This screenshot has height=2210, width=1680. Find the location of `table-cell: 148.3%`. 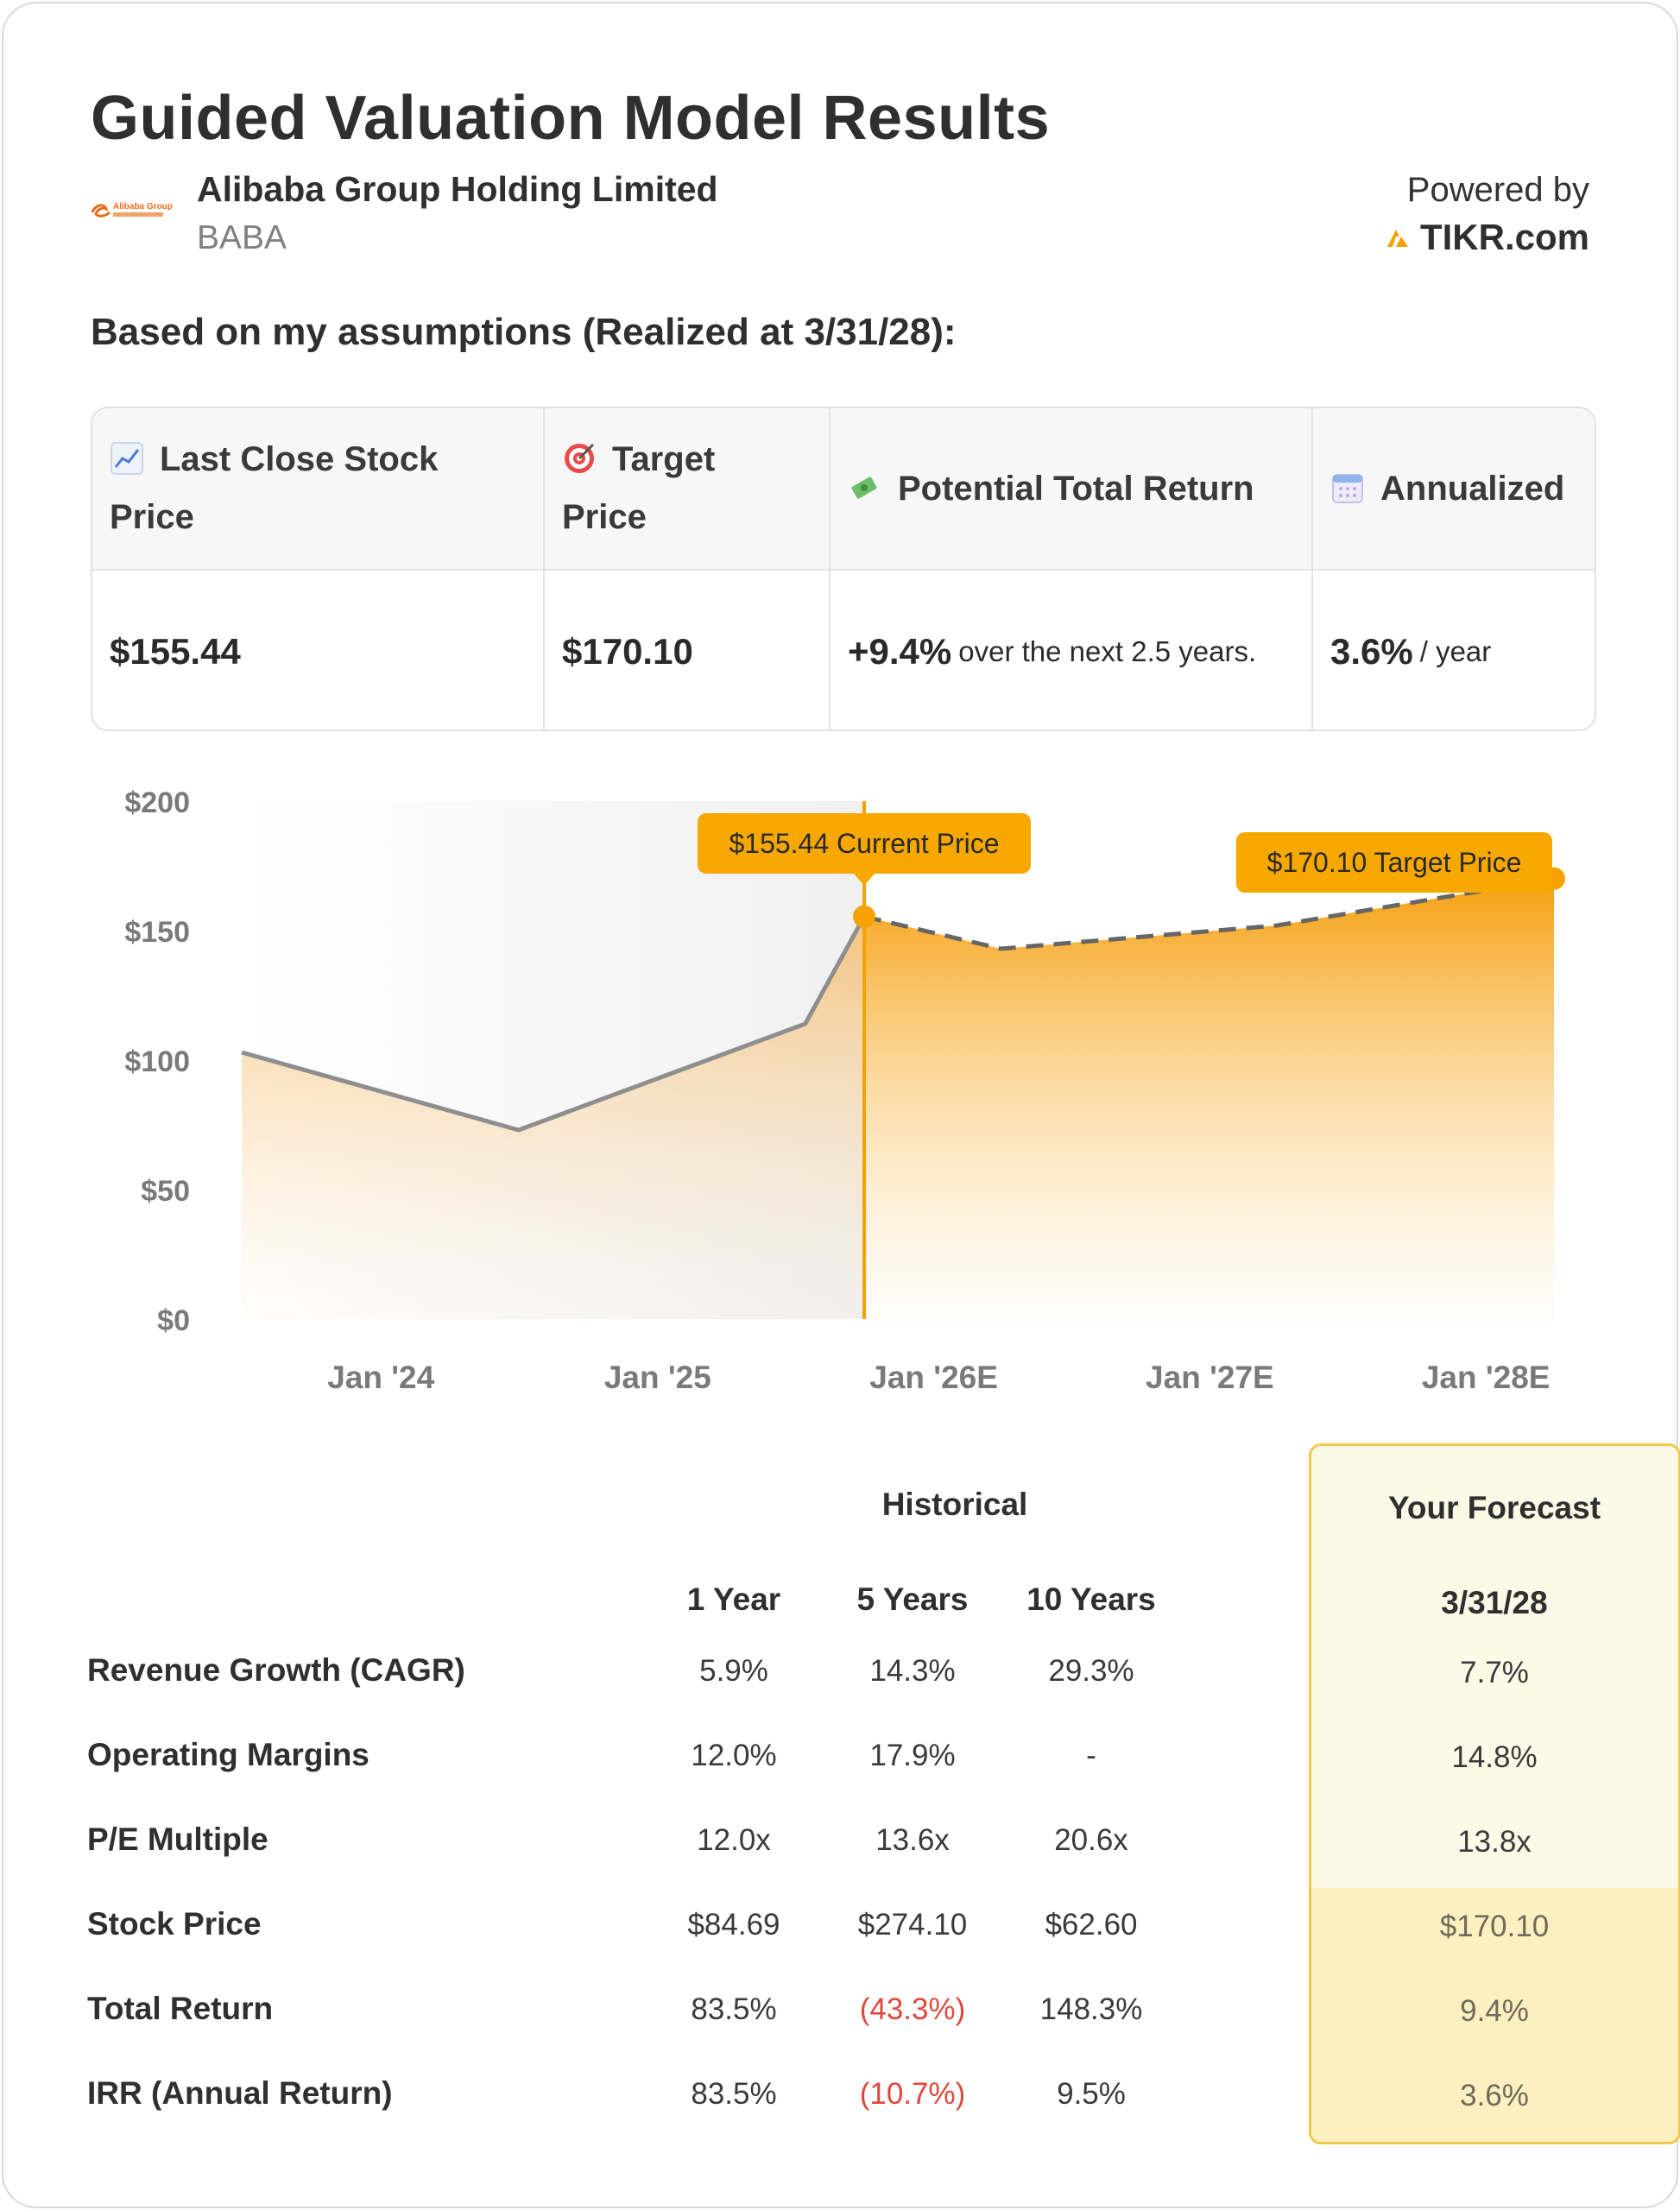

table-cell: 148.3% is located at coordinates (1091, 2009).